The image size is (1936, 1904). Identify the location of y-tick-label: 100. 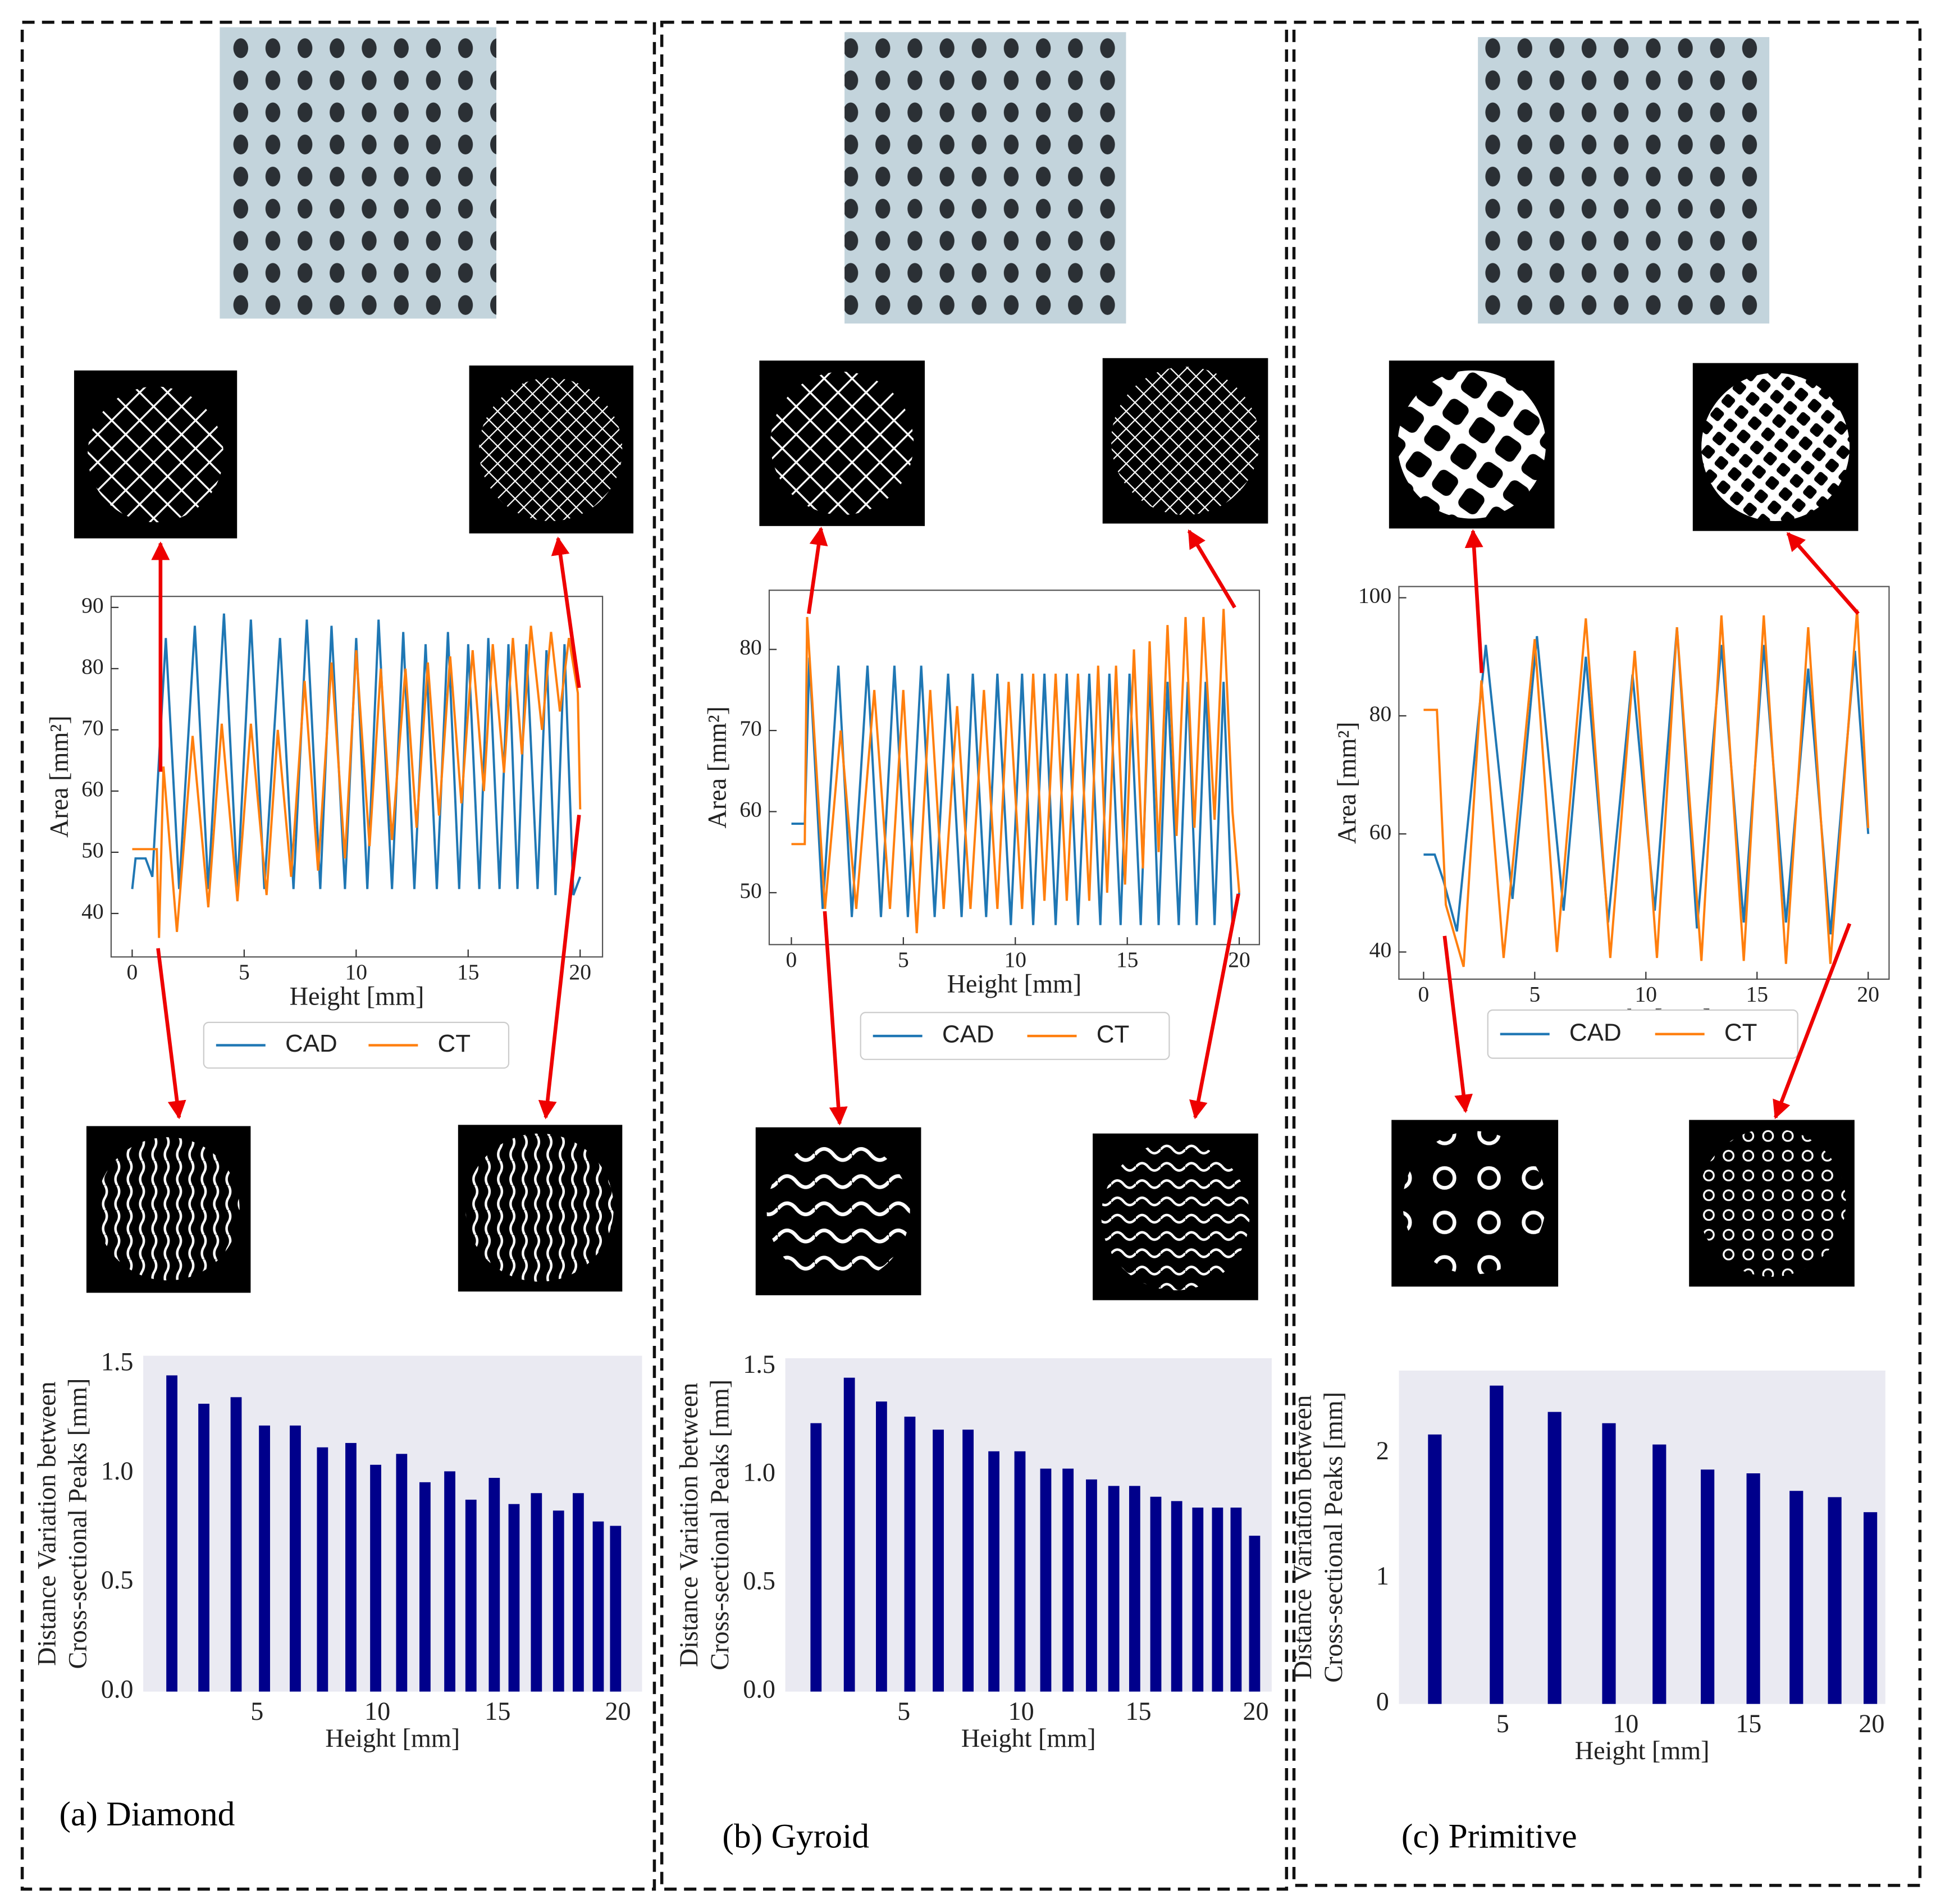
(1374, 595).